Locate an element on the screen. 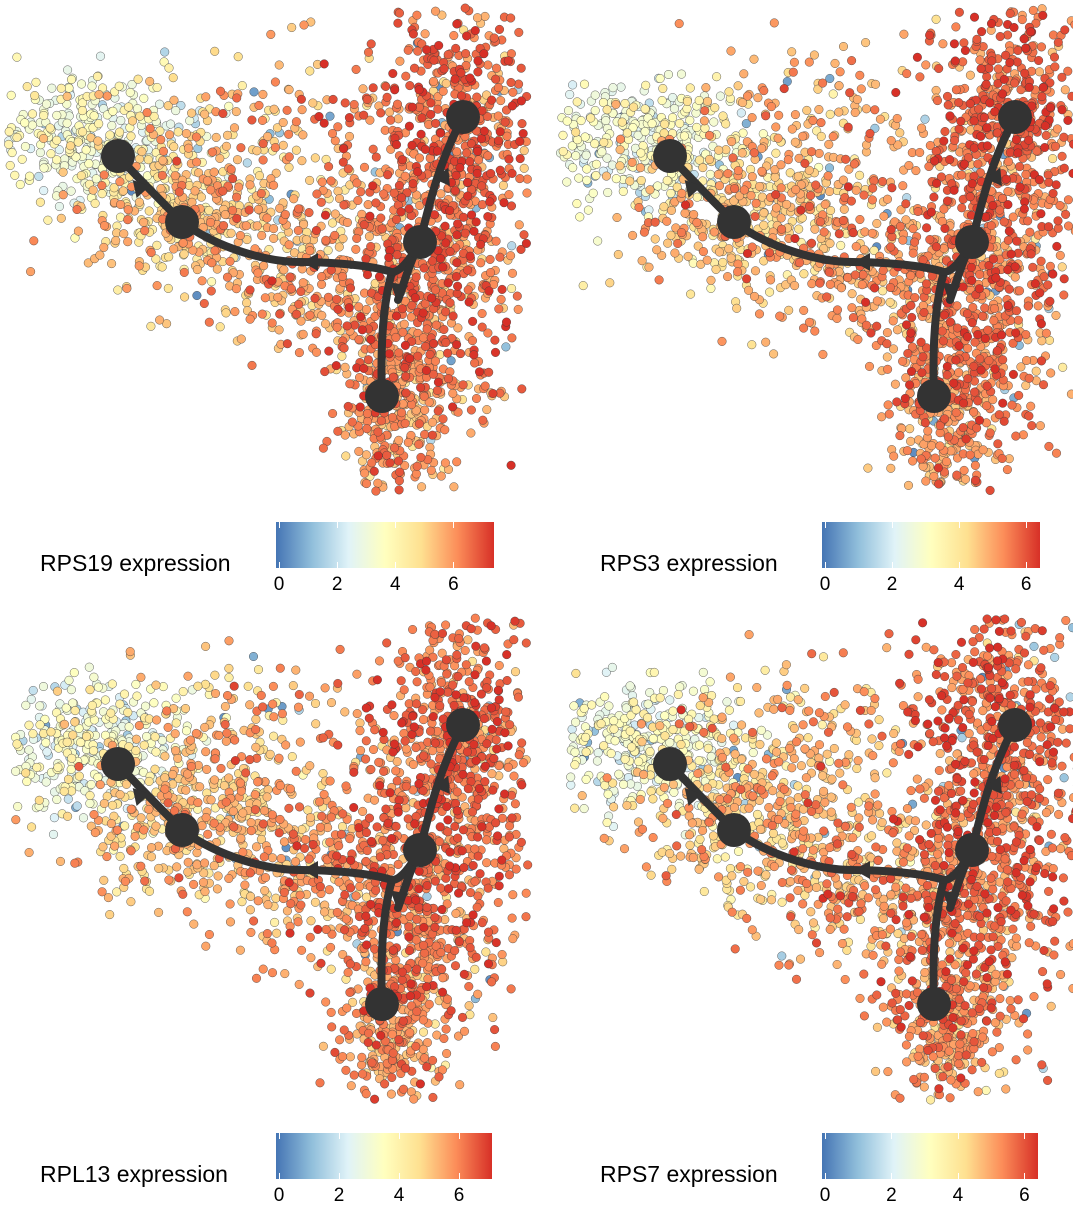 The width and height of the screenshot is (1073, 1215). trajectory-arrow is located at coordinates (310, 262).